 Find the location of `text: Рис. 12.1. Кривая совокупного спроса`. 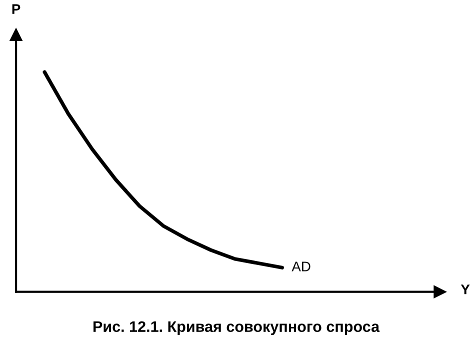

text: Рис. 12.1. Кривая совокупного спроса is located at coordinates (237, 328).